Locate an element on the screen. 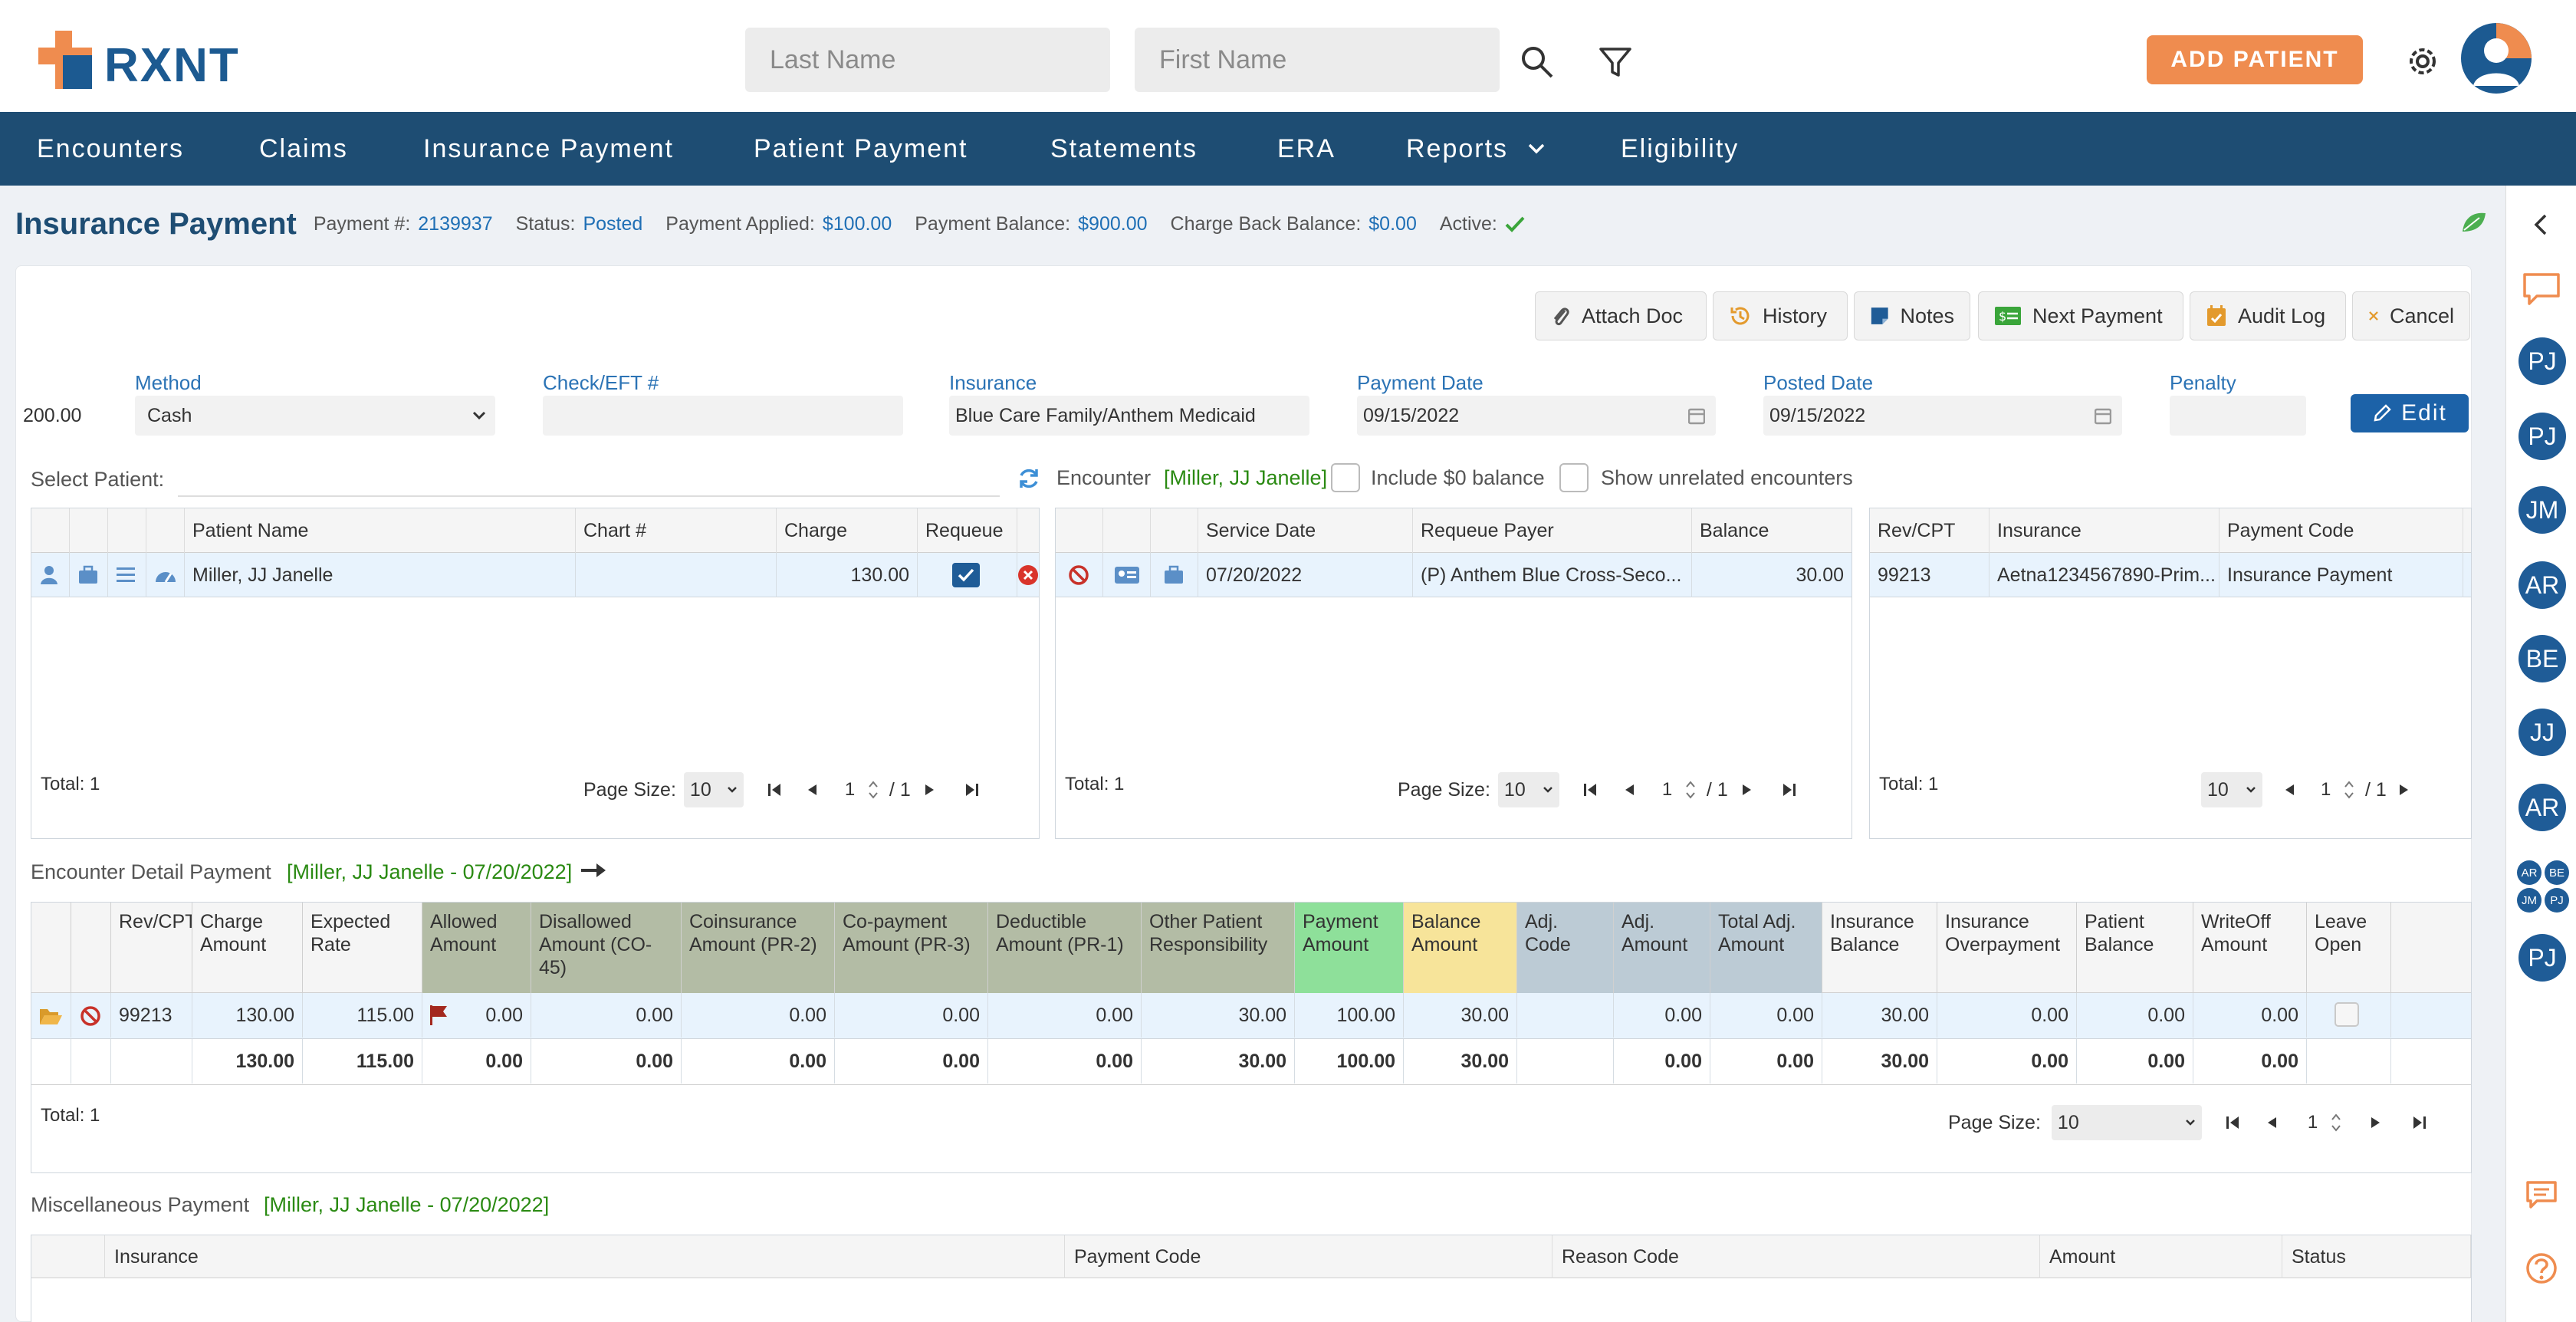  refresh-icon is located at coordinates (1029, 478).